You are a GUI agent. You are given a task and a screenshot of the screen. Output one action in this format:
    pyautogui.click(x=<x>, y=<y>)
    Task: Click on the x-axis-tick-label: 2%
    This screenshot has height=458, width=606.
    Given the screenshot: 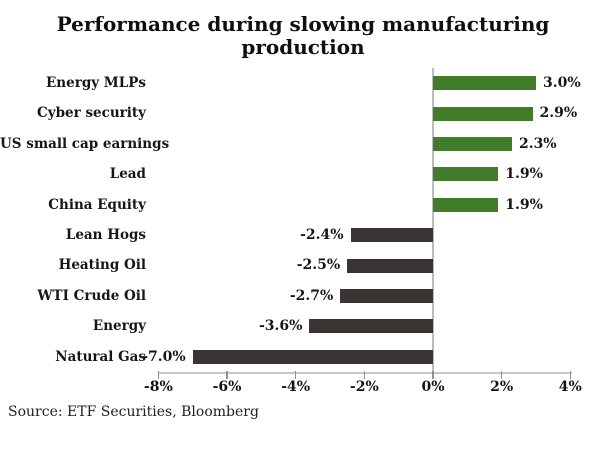 What is the action you would take?
    pyautogui.click(x=502, y=387)
    